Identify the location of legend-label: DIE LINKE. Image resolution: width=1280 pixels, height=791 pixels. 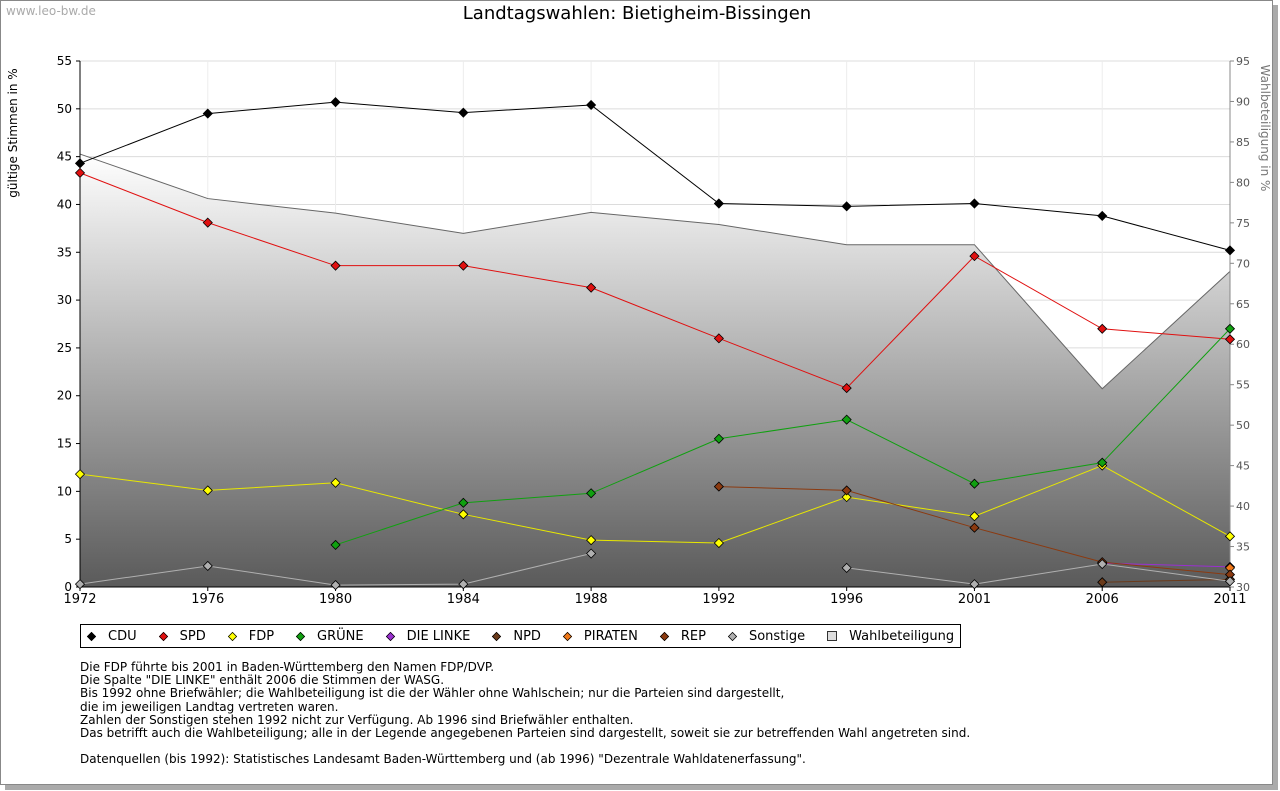
(438, 636).